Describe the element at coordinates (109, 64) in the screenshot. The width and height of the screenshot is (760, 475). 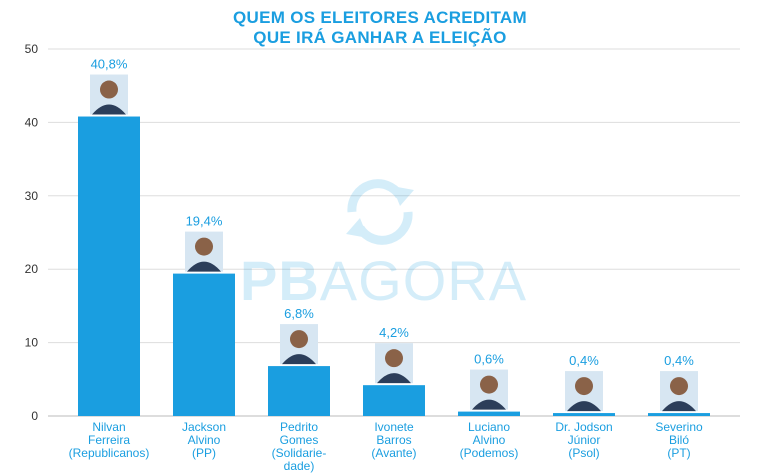
I see `data-label: 40,8%` at that location.